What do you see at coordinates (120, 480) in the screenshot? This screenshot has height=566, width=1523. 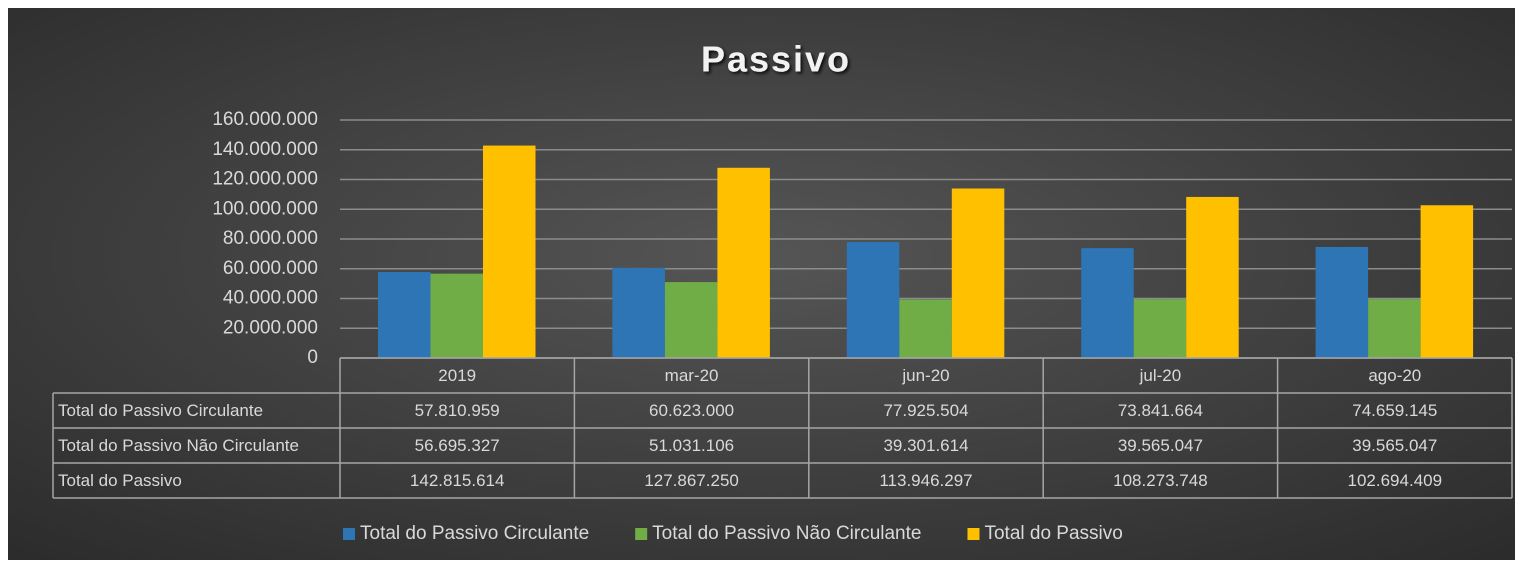 I see `table-row-header: Total do Passivo` at bounding box center [120, 480].